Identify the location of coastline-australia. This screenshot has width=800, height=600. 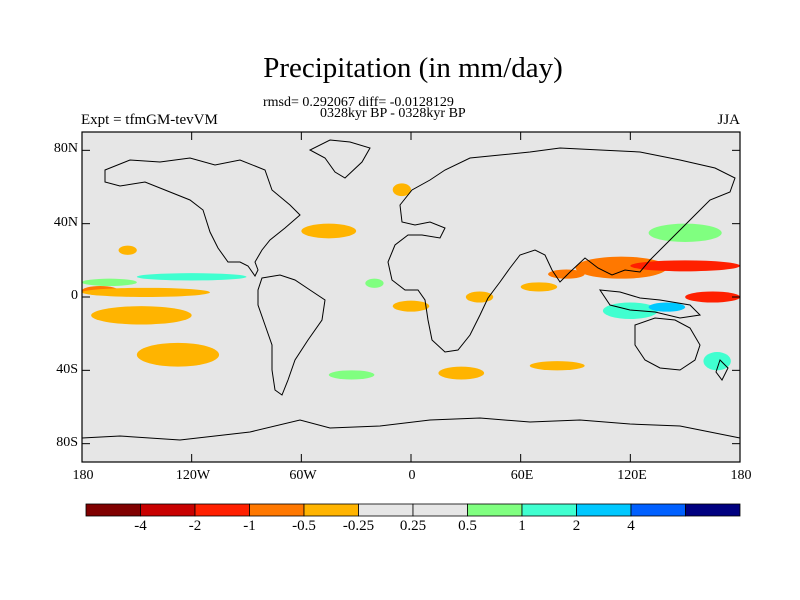
(667, 344).